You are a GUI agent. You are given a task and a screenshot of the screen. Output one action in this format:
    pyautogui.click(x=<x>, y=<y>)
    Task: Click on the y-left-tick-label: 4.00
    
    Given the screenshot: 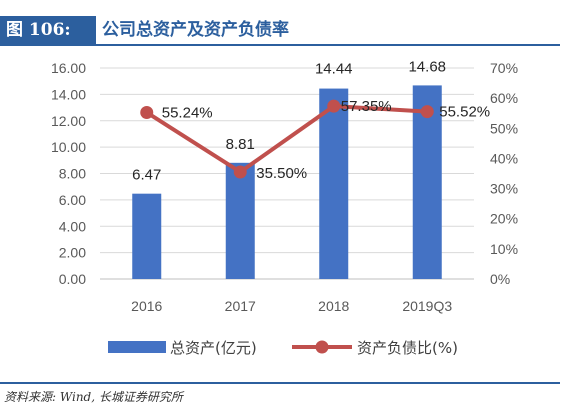 What is the action you would take?
    pyautogui.click(x=72, y=226)
    